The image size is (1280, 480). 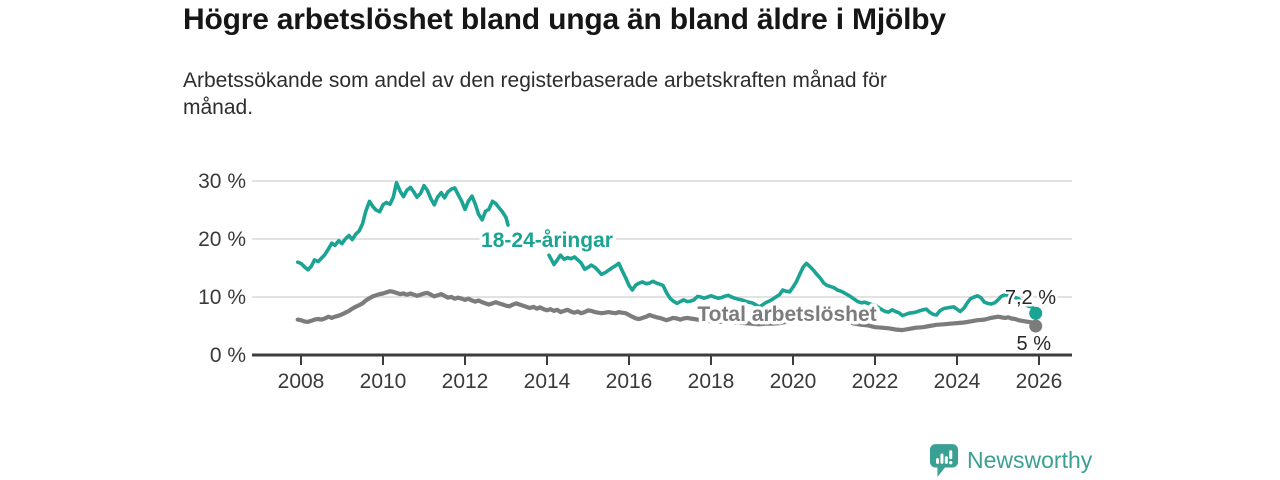 I want to click on subtitle-line-2: månad., so click(x=218, y=107).